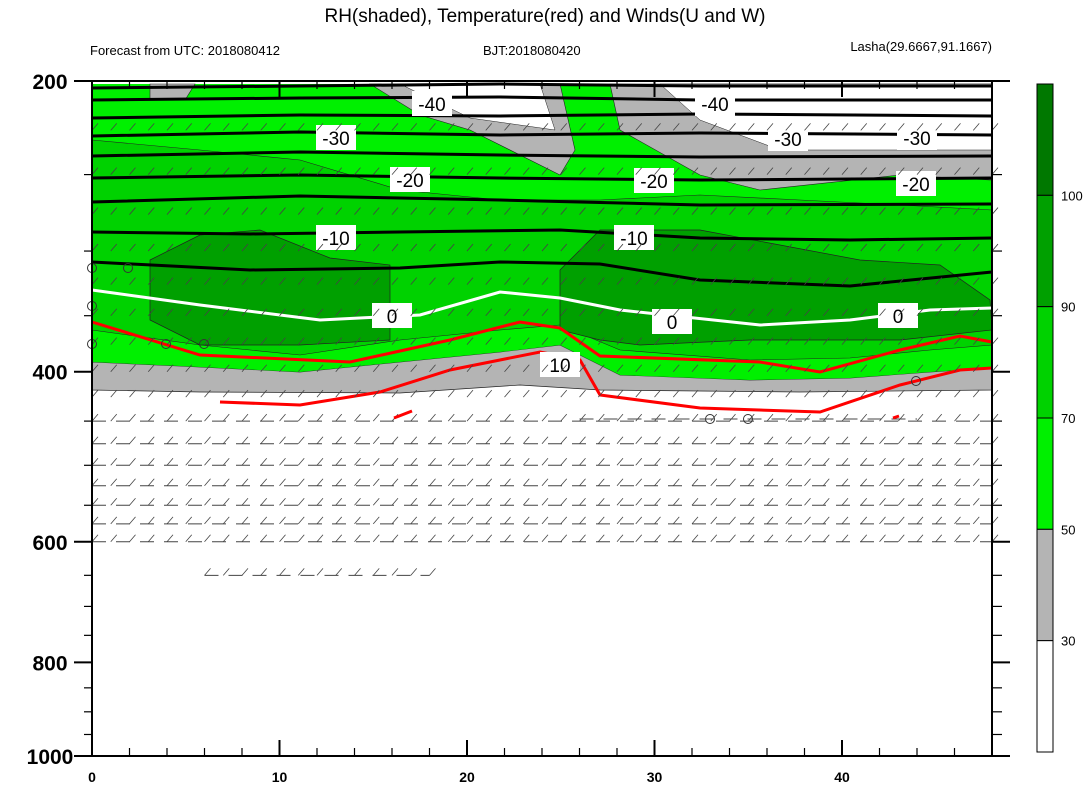 The width and height of the screenshot is (1087, 806). I want to click on colorbar: 100 90 70 50 30, so click(1059, 418).